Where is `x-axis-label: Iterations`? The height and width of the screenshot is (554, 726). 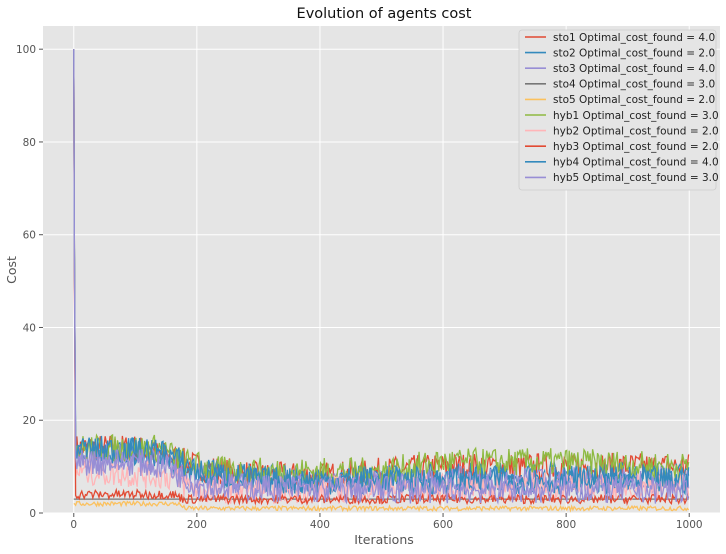 x-axis-label: Iterations is located at coordinates (384, 539).